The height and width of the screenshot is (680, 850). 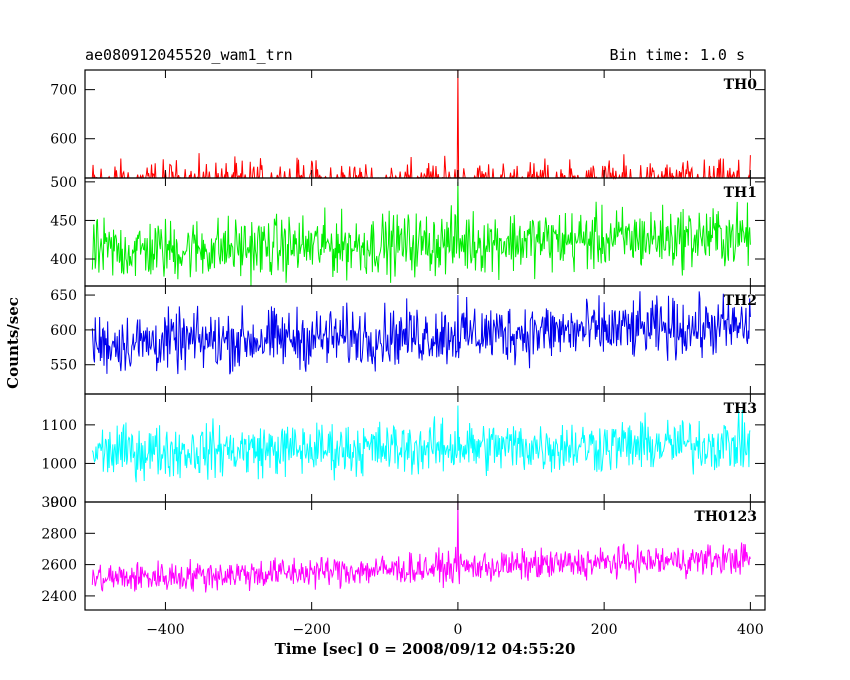 What do you see at coordinates (604, 630) in the screenshot?
I see `x-tick-label: 200` at bounding box center [604, 630].